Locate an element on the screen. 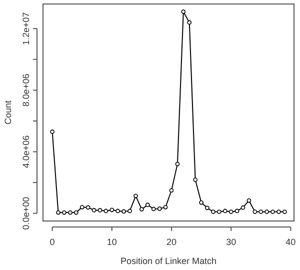 This screenshot has height=270, width=300. y-axis-title: Count is located at coordinates (8, 112).